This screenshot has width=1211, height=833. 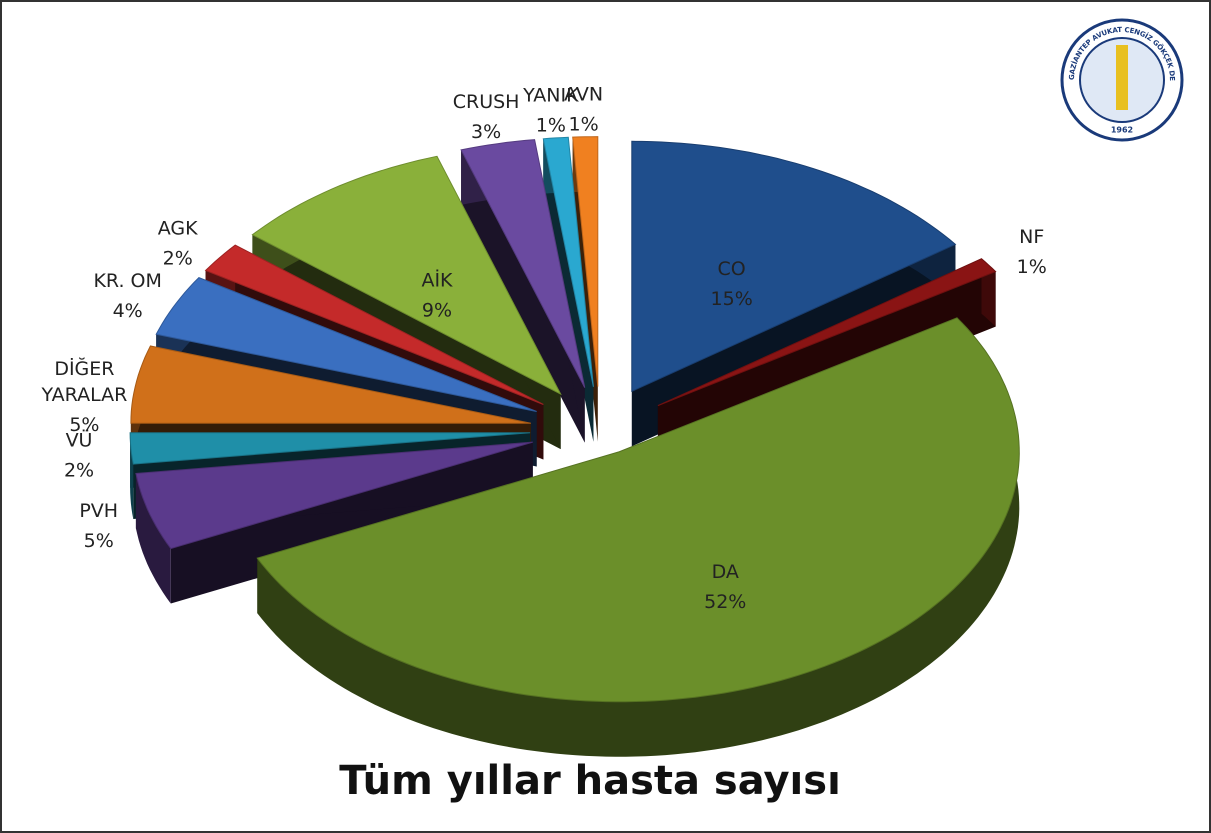 I want to click on logo-tower, so click(x=1122, y=77).